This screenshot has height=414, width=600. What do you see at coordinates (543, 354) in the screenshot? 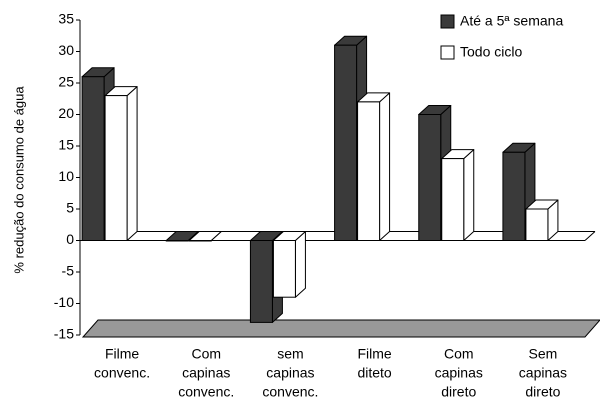
I see `x-tick-label: Sem` at bounding box center [543, 354].